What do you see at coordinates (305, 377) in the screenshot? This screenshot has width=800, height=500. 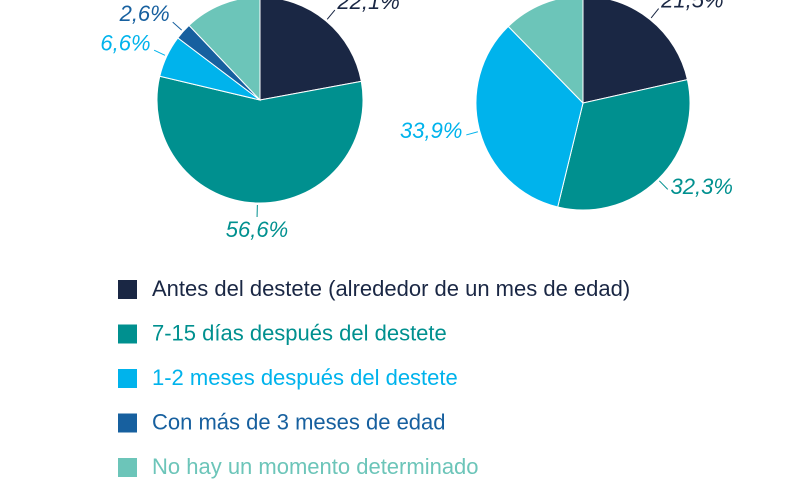 I see `legend-label: 1-2 meses después del destete` at bounding box center [305, 377].